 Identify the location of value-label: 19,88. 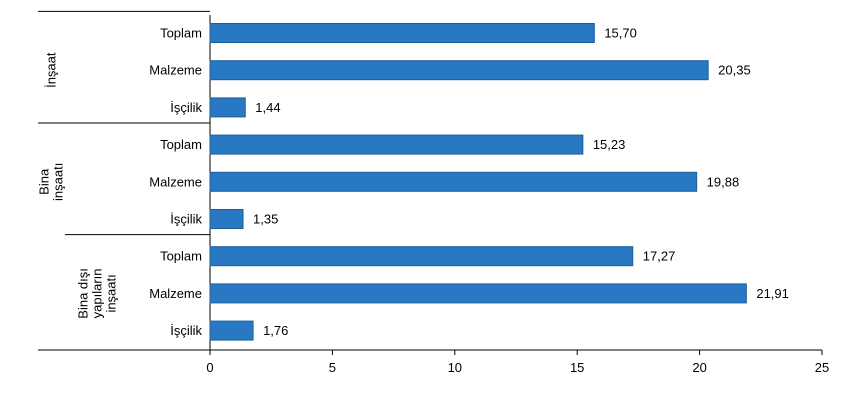
(723, 181).